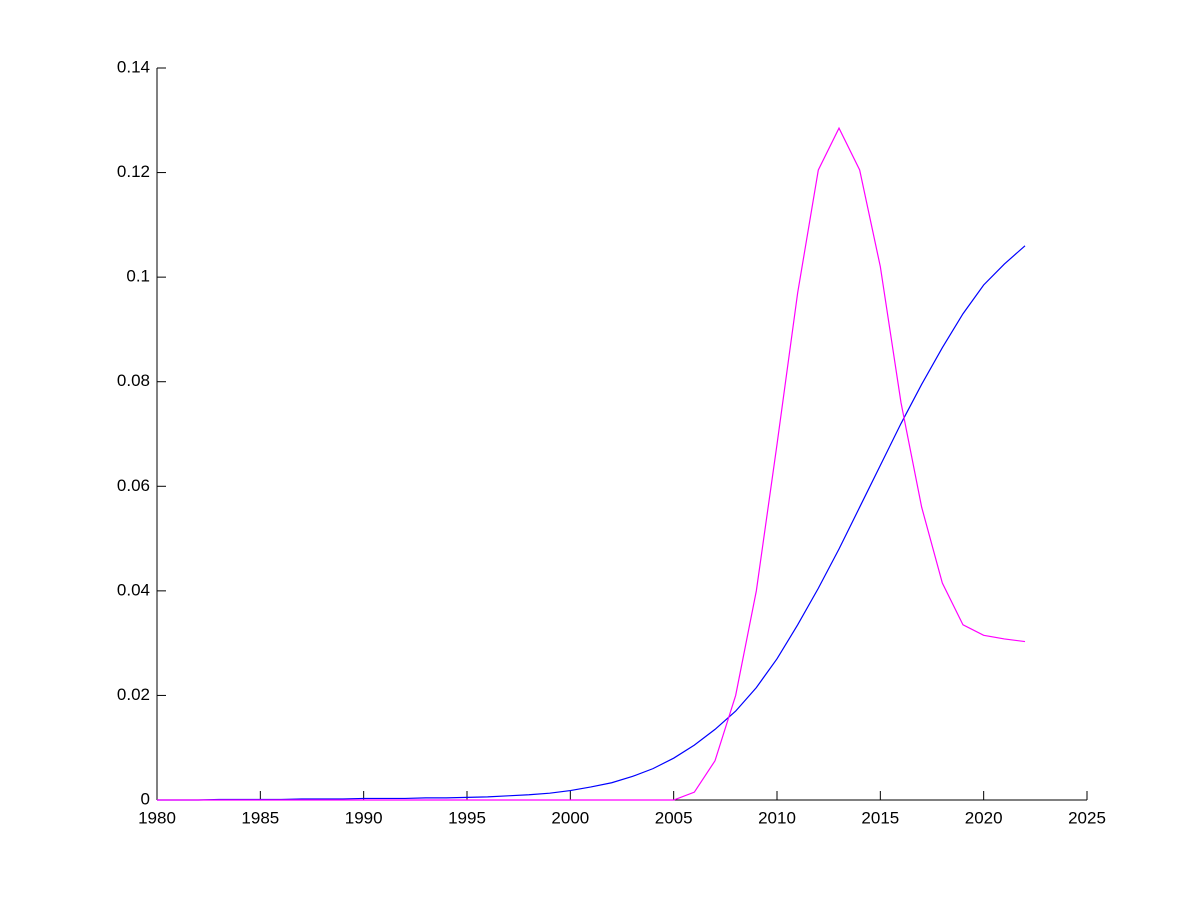  I want to click on x-tick-label: 2000, so click(570, 817).